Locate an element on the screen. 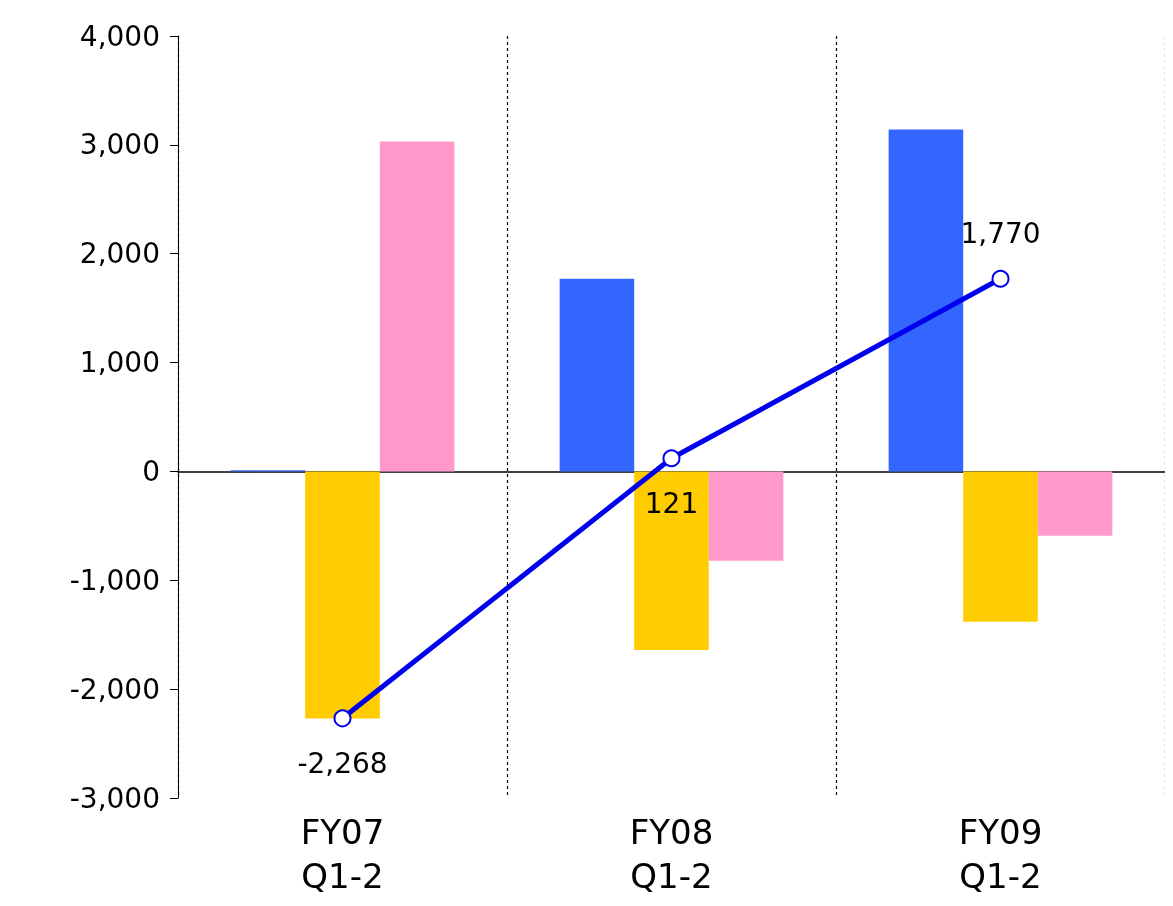 Image resolution: width=1173 pixels, height=906 pixels. y-tick-label: 4,000 is located at coordinates (119, 36).